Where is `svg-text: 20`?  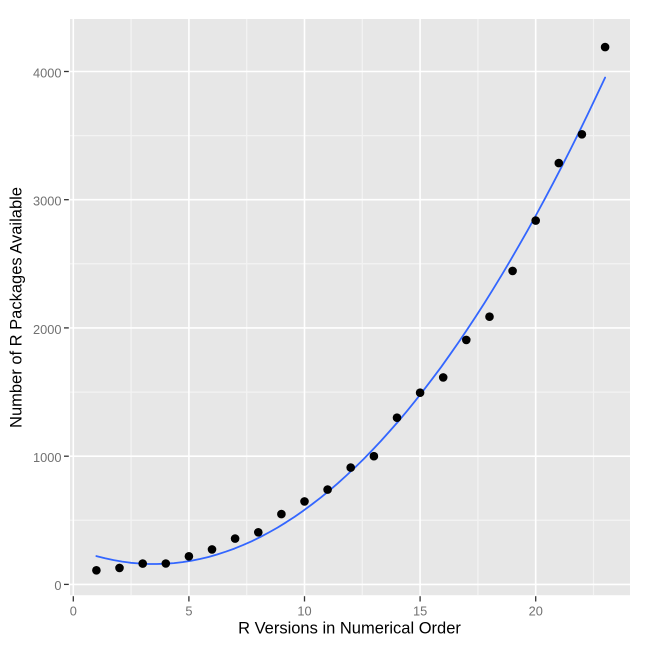
svg-text: 20 is located at coordinates (536, 611).